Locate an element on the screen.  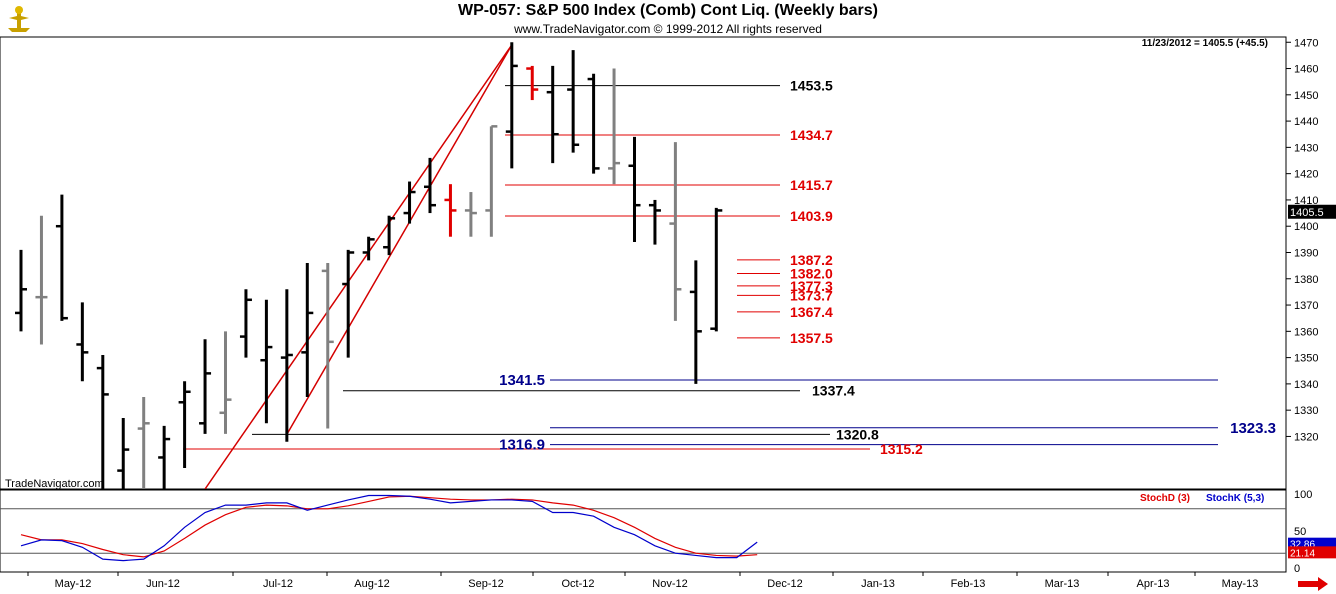
price-axis-label-1470: 1470 is located at coordinates (1306, 43).